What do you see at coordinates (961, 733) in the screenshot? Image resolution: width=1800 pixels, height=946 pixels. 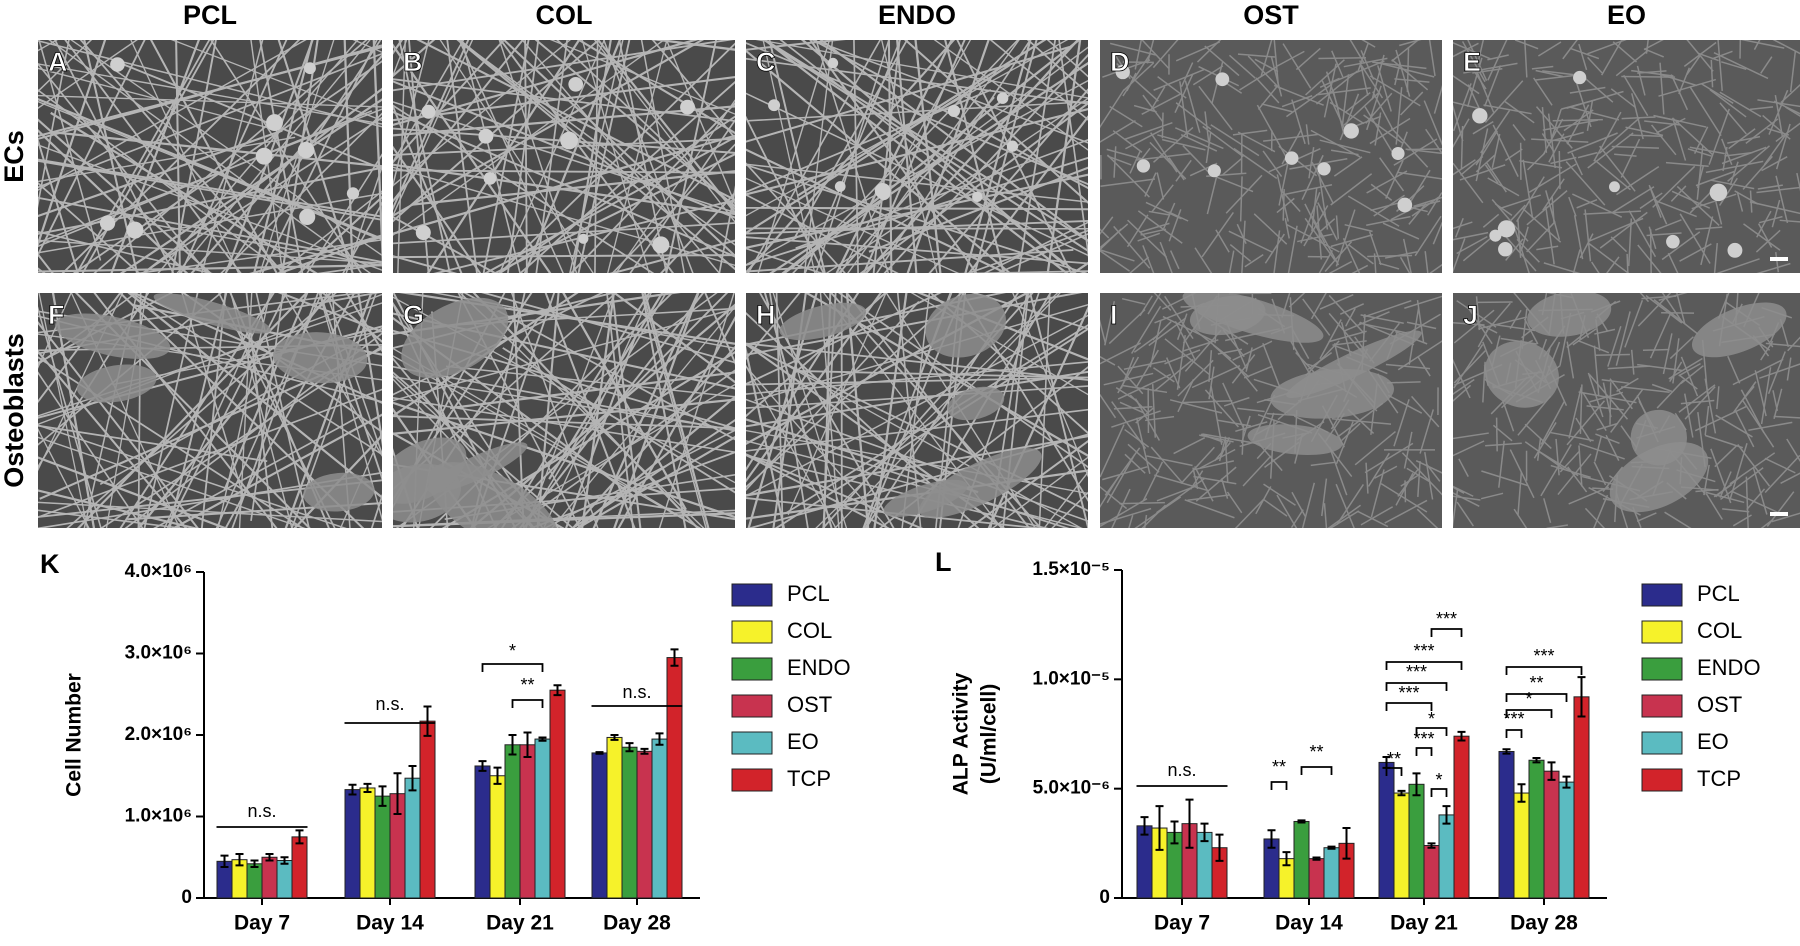 I see `y-axis-label: ALP Activity` at bounding box center [961, 733].